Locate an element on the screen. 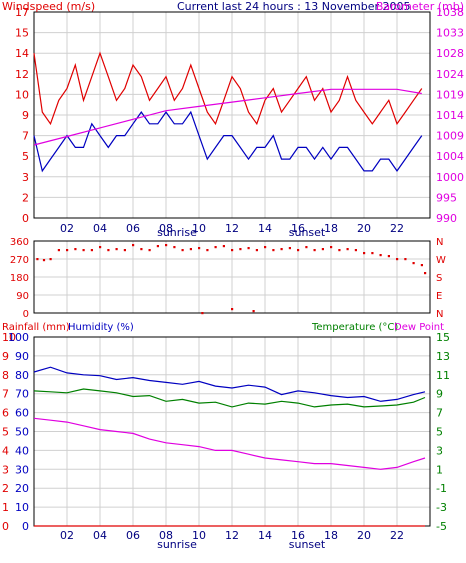 The width and height of the screenshot is (466, 563). rainfall-tick-label: 0 is located at coordinates (5, 526).